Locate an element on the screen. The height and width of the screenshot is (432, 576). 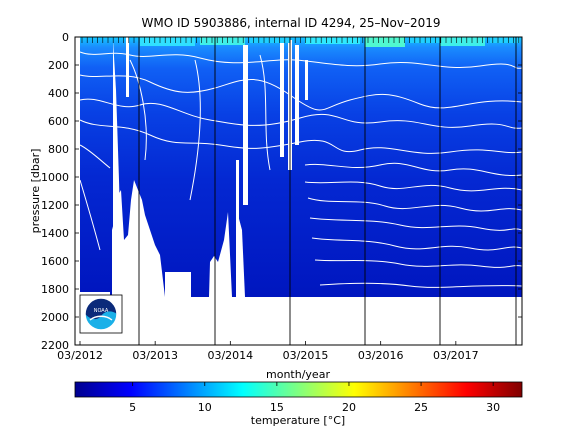
y-tick-label-7: 1400 is located at coordinates (55, 233).